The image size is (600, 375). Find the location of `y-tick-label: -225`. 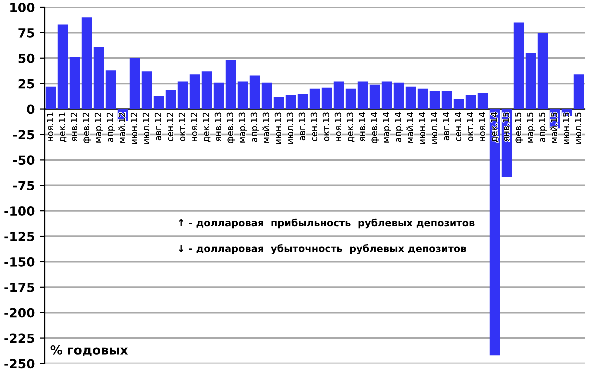

y-tick-label: -225 is located at coordinates (19, 339).